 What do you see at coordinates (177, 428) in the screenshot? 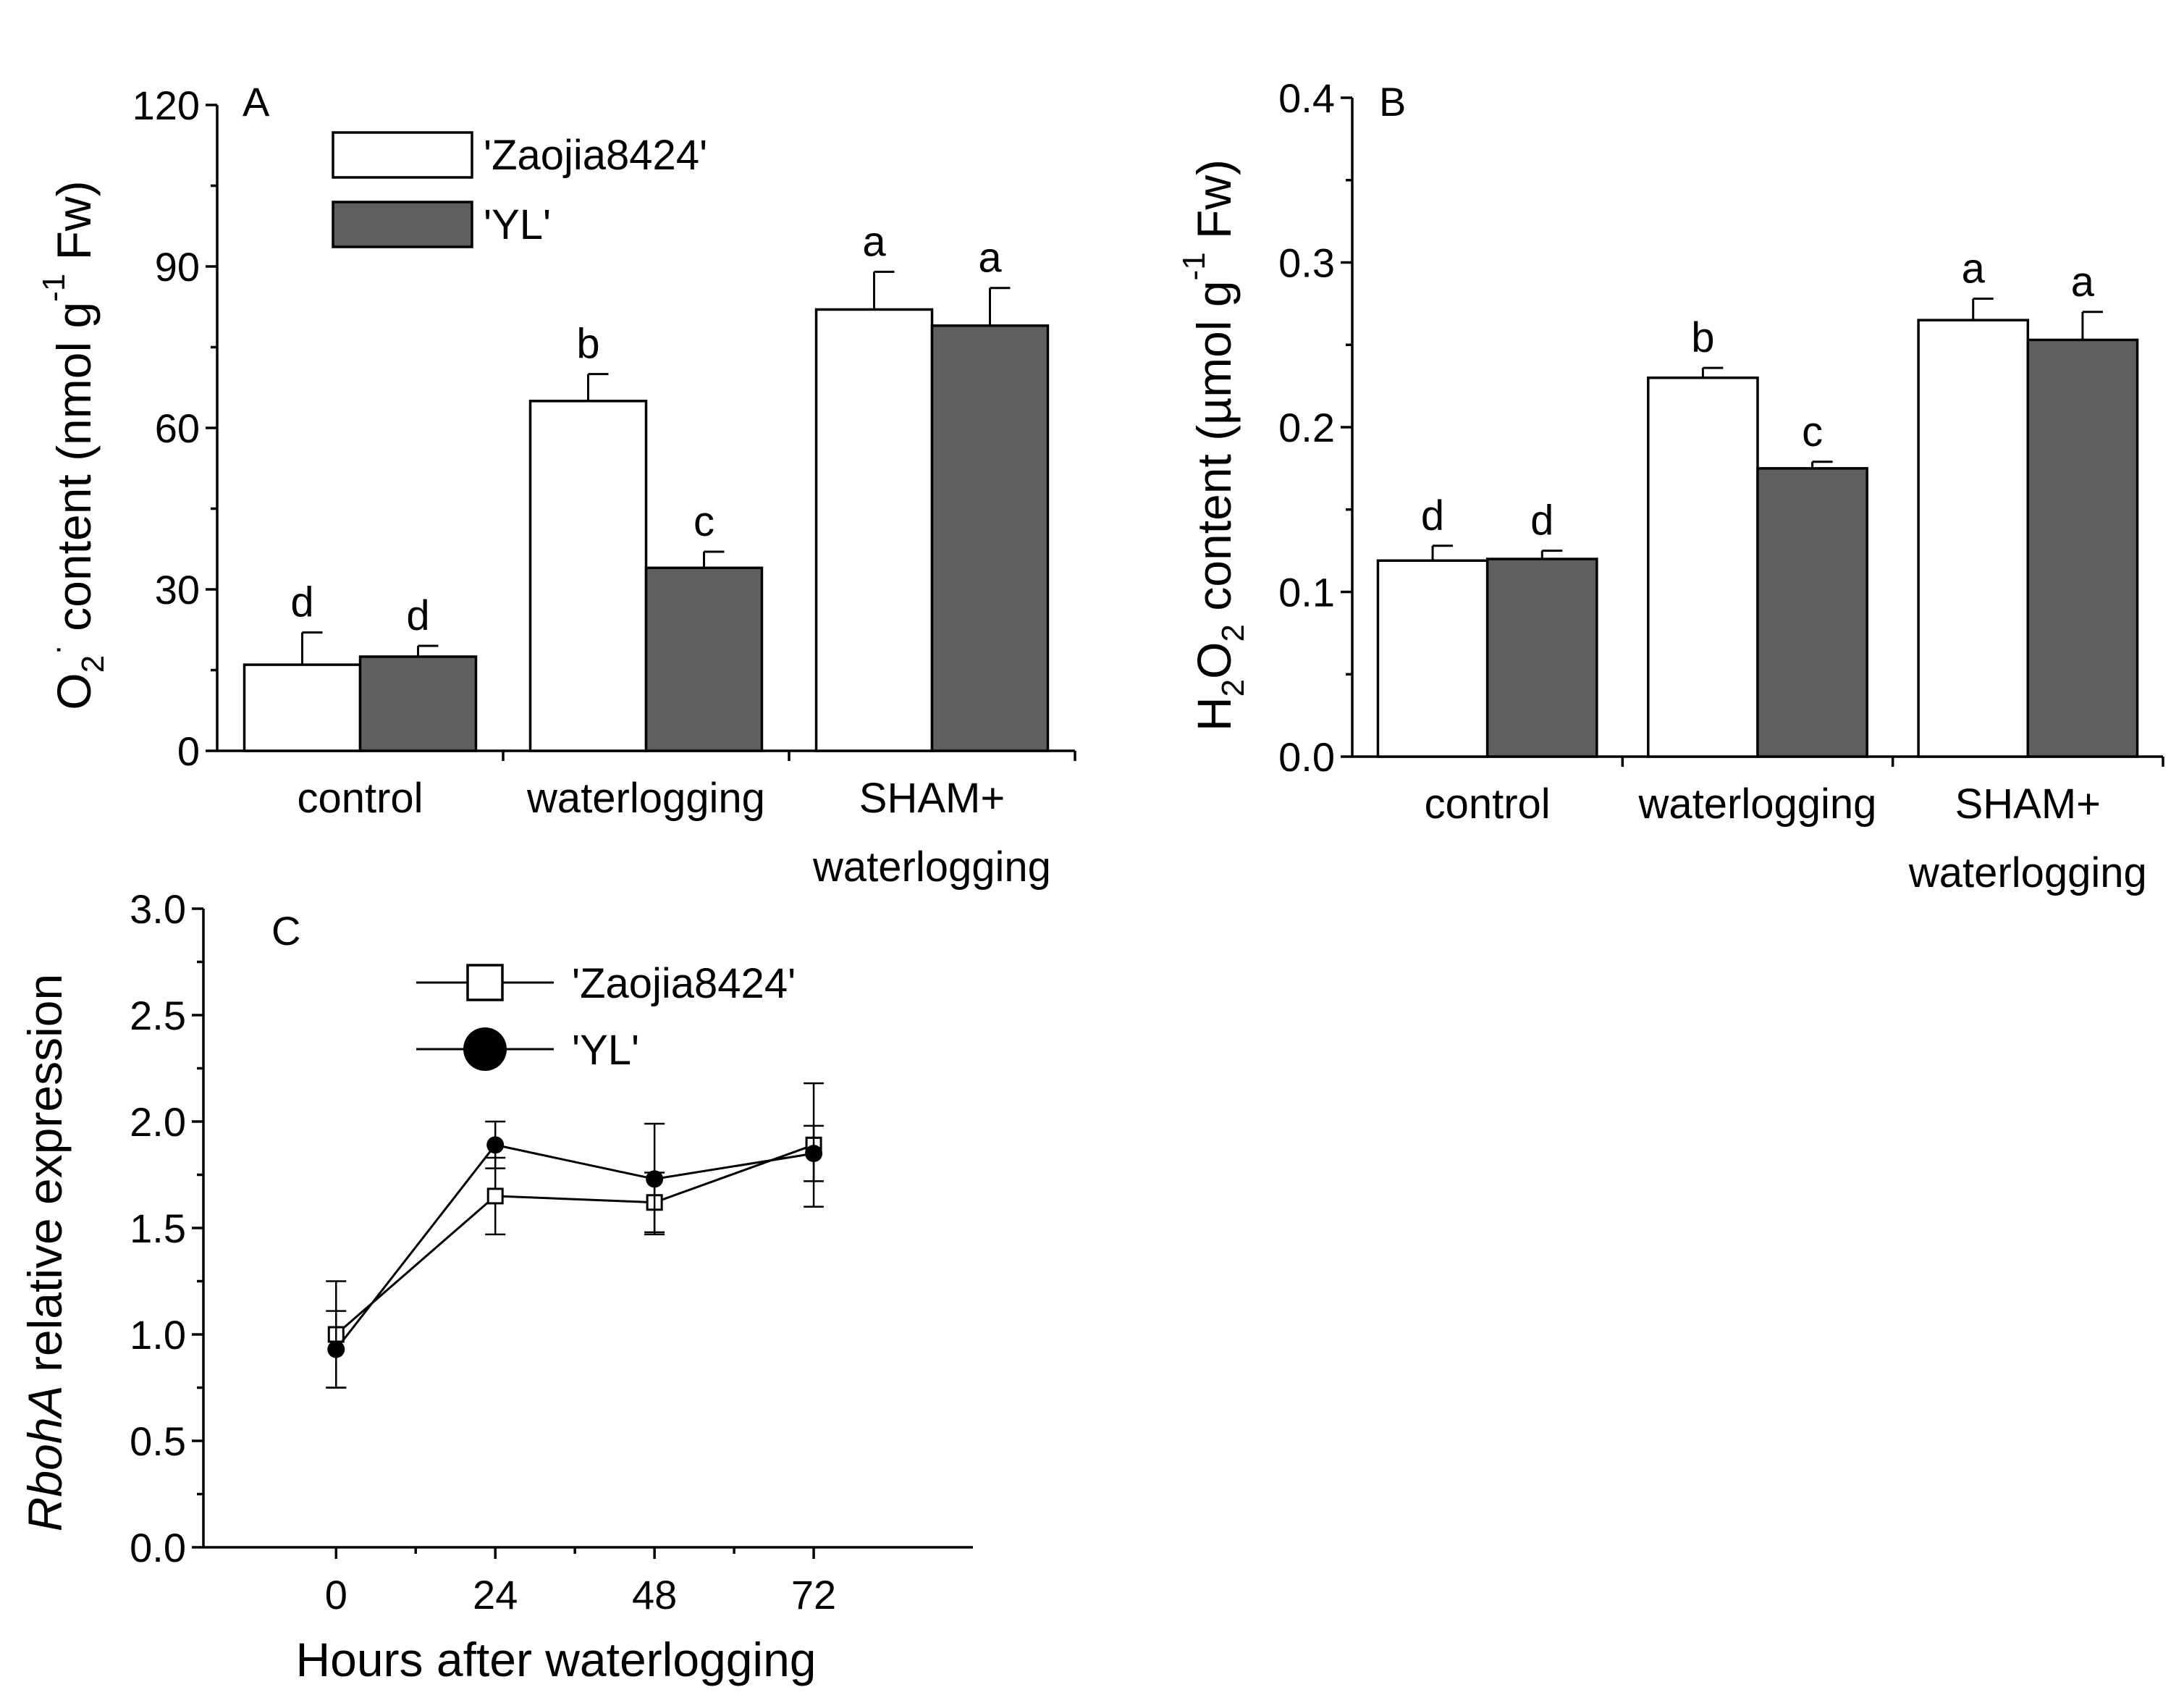
I see `panel-a-y-tick-label: 60` at bounding box center [177, 428].